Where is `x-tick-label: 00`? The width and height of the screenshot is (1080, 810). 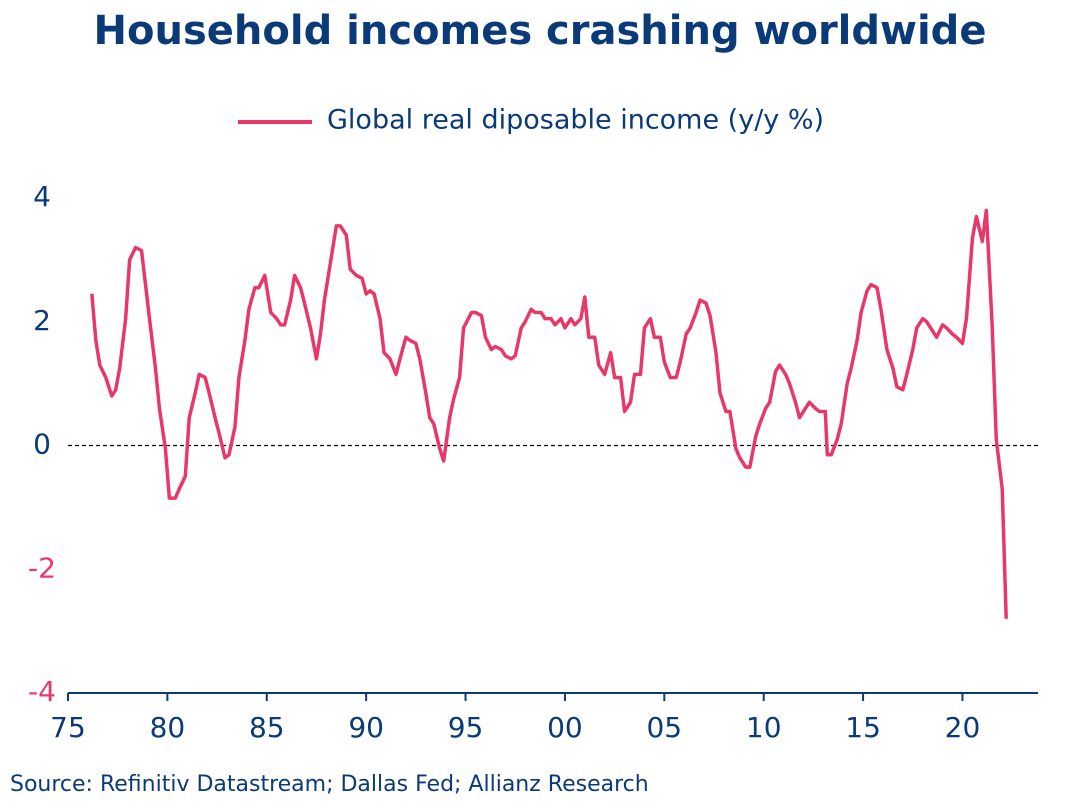
x-tick-label: 00 is located at coordinates (565, 727).